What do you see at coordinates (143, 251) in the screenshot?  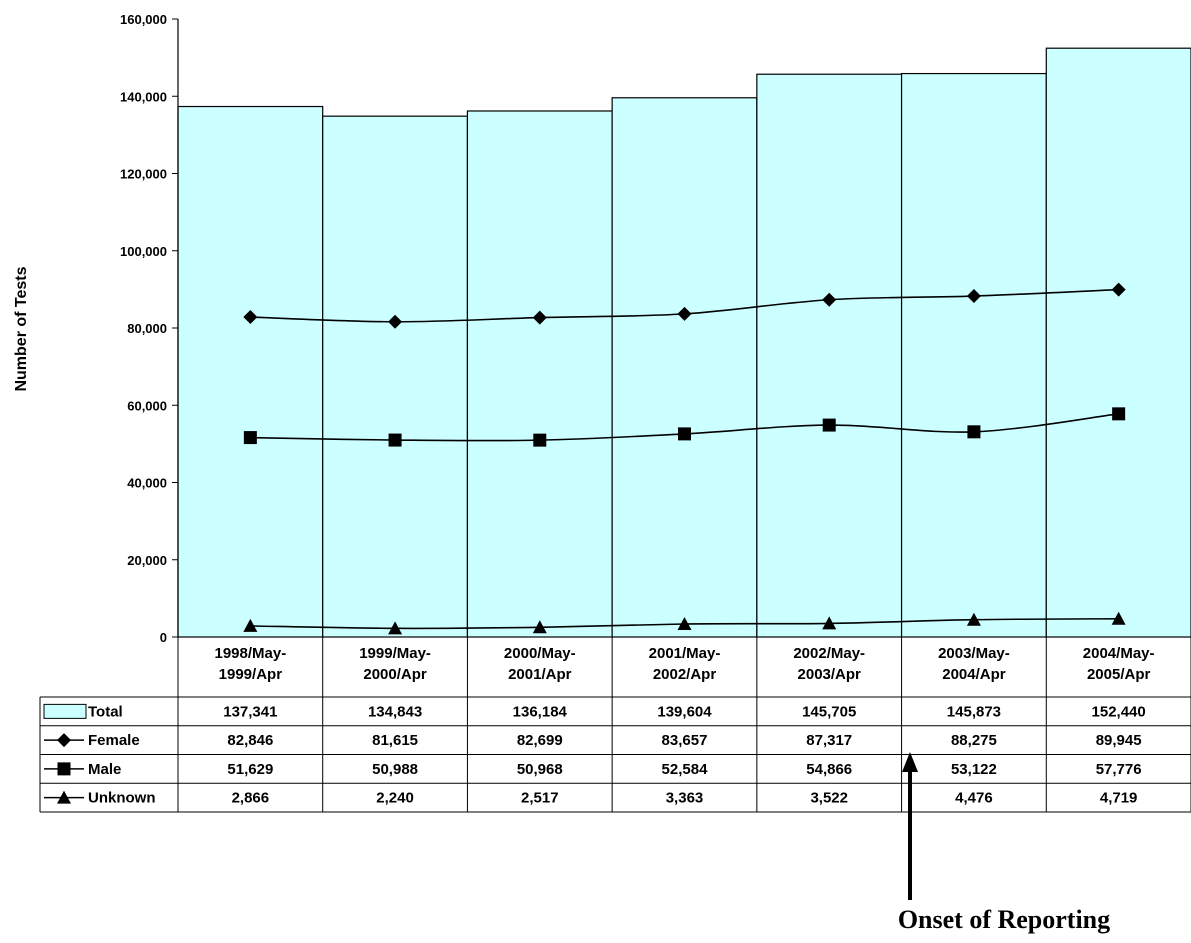 I see `y-tick-label: 100,000` at bounding box center [143, 251].